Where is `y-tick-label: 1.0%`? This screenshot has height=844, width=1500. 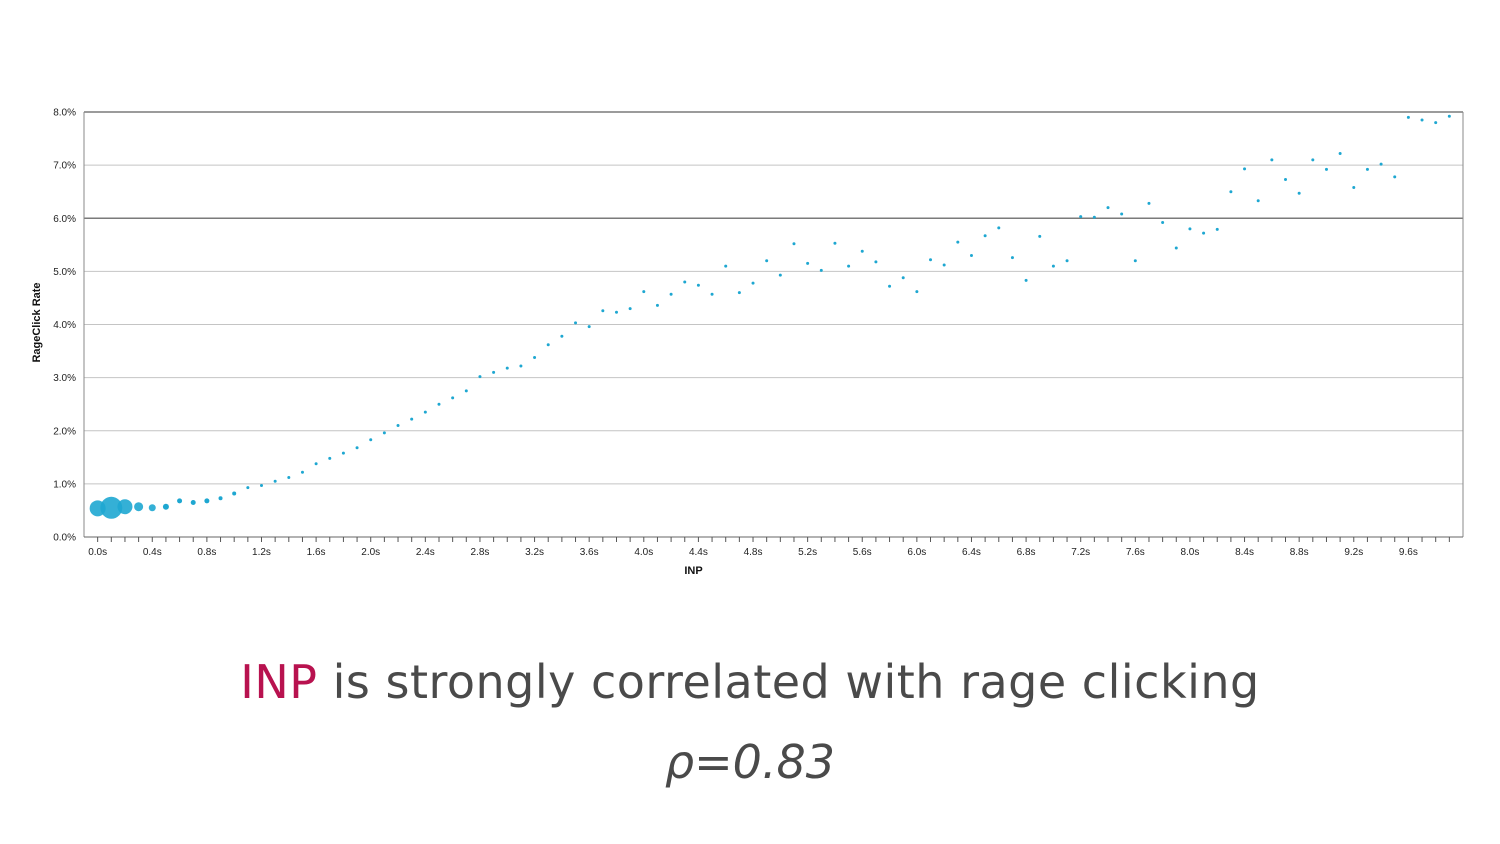
y-tick-label: 1.0% is located at coordinates (64, 484).